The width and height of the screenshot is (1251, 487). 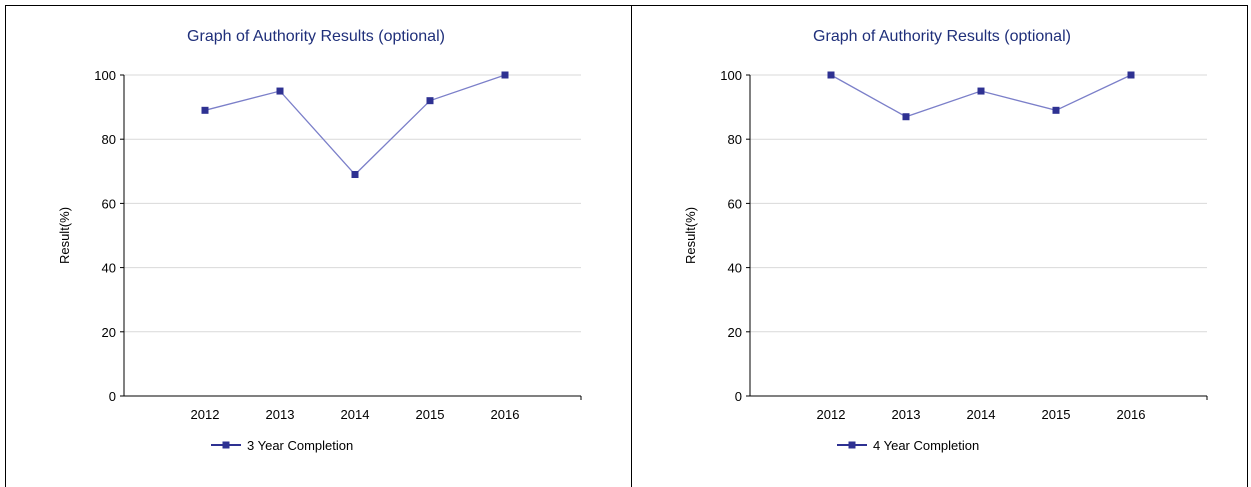 What do you see at coordinates (631, 246) in the screenshot?
I see `panel-divider` at bounding box center [631, 246].